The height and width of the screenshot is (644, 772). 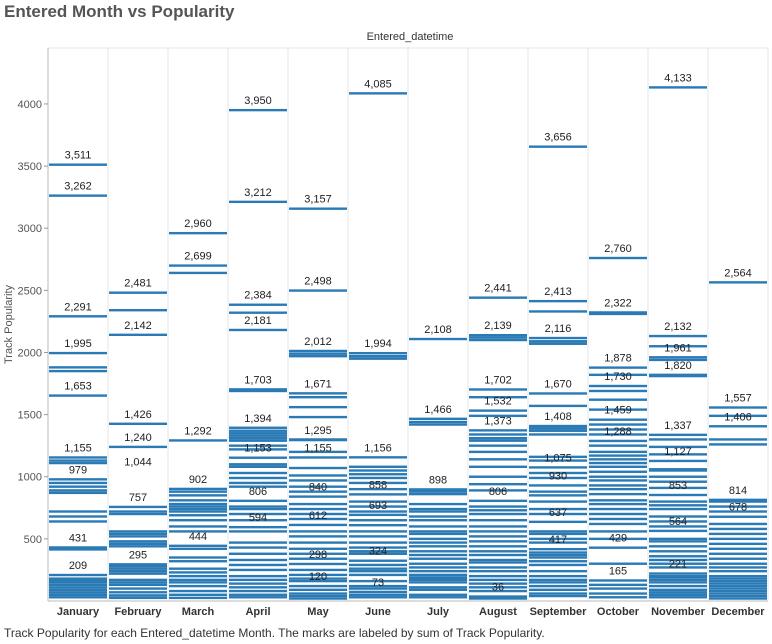 I want to click on value-label: 444, so click(x=198, y=537).